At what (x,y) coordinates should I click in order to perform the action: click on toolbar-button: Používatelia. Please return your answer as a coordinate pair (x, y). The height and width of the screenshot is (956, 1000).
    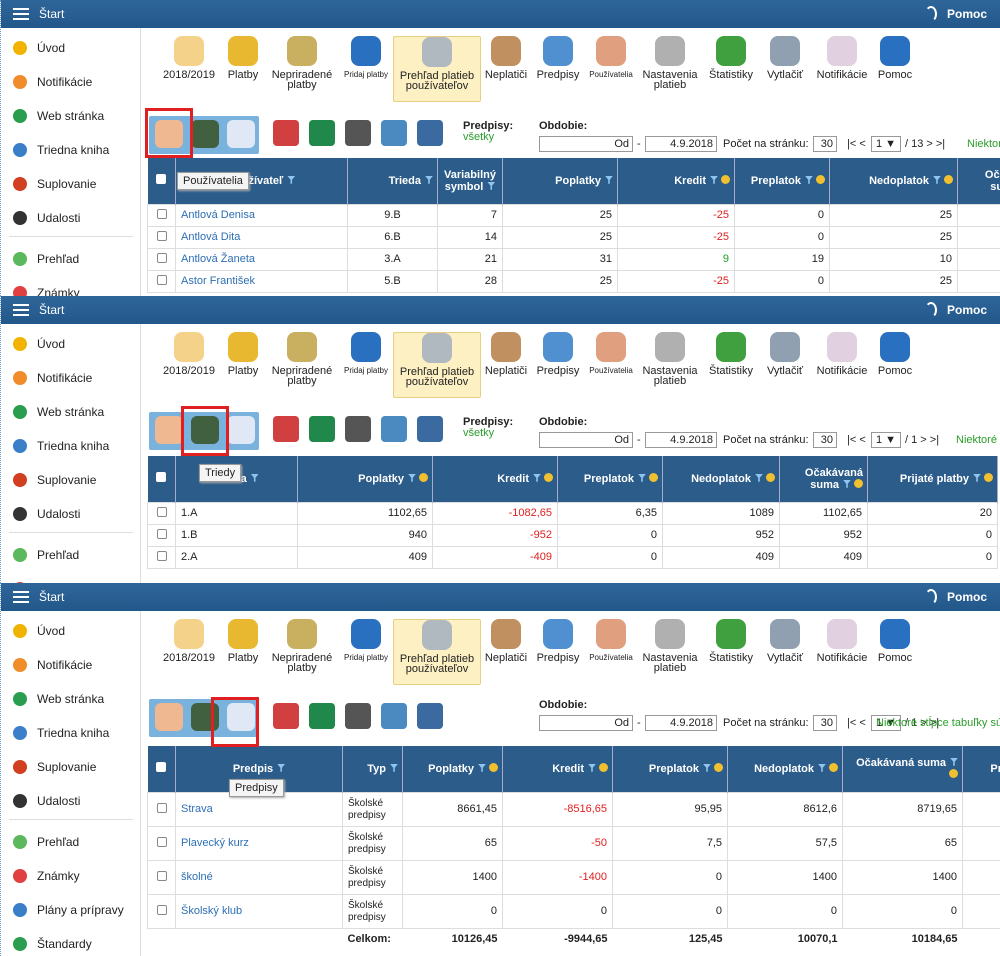
    Looking at the image, I should click on (611, 365).